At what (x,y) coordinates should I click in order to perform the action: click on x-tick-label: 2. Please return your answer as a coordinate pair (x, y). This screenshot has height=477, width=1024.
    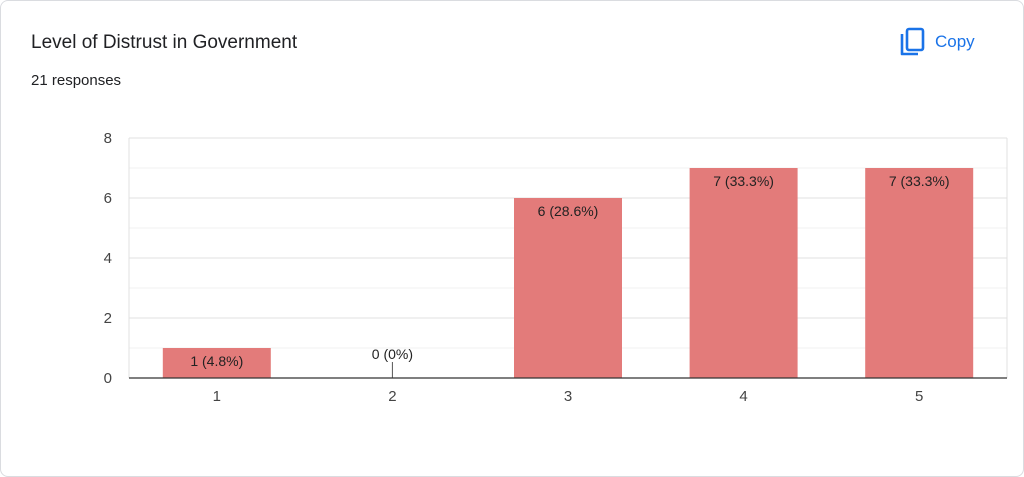
    Looking at the image, I should click on (392, 396).